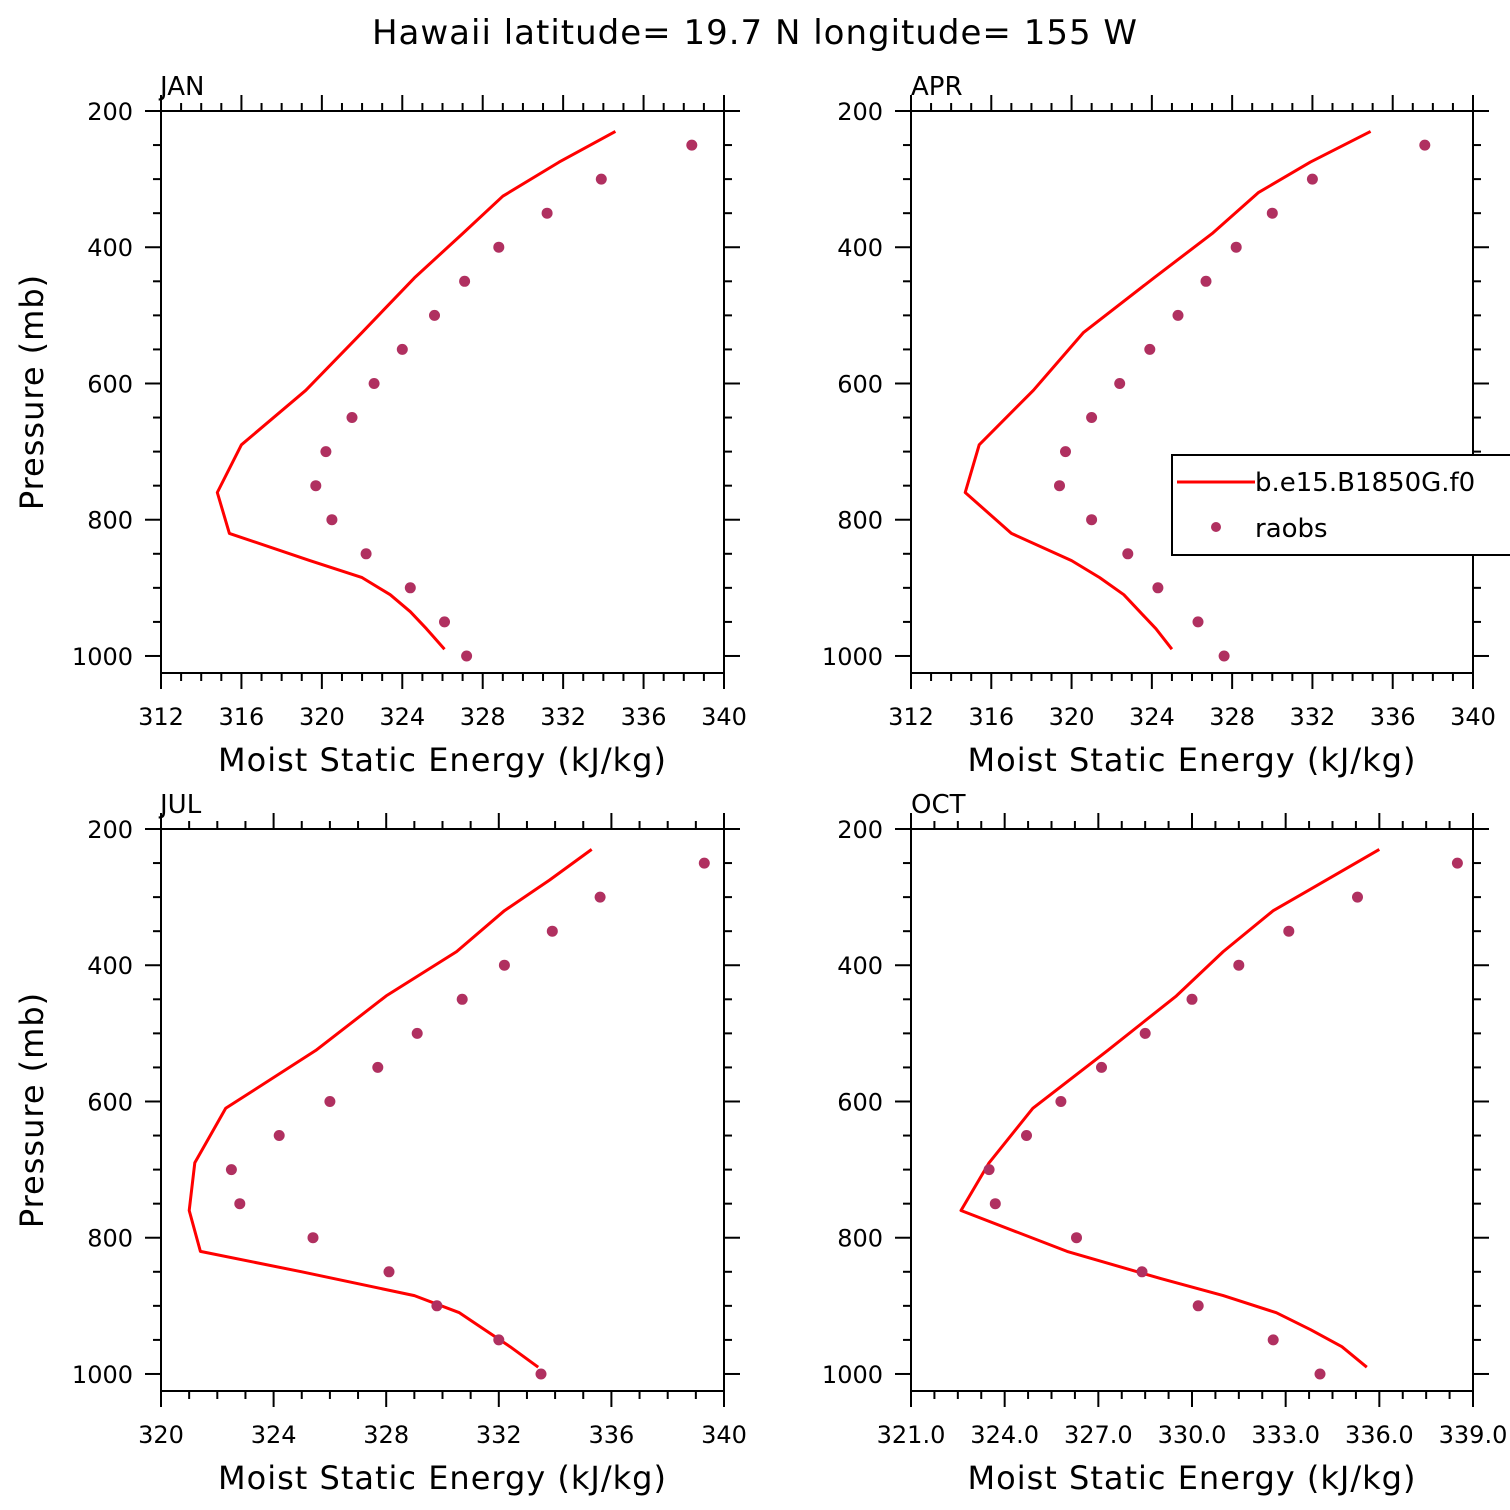  Describe the element at coordinates (1098, 1435) in the screenshot. I see `x-tick-label: 327.0` at that location.